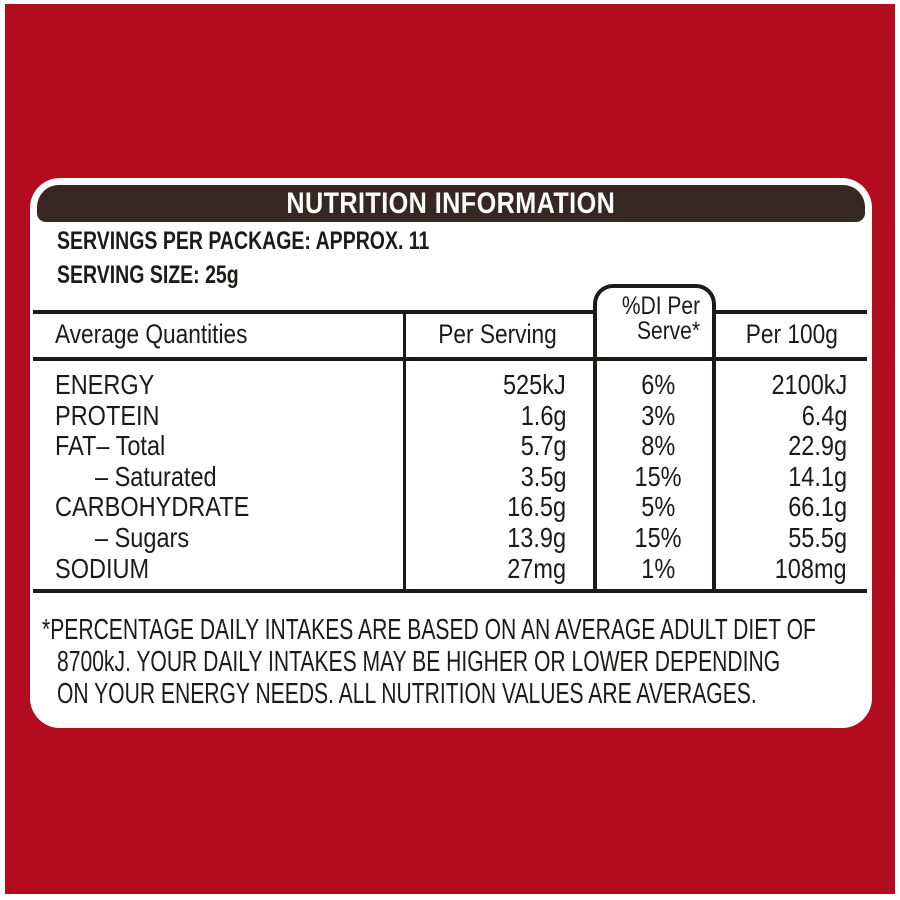 This screenshot has width=900, height=900. Describe the element at coordinates (791, 334) in the screenshot. I see `column-header-per-100g: Per 100g` at that location.